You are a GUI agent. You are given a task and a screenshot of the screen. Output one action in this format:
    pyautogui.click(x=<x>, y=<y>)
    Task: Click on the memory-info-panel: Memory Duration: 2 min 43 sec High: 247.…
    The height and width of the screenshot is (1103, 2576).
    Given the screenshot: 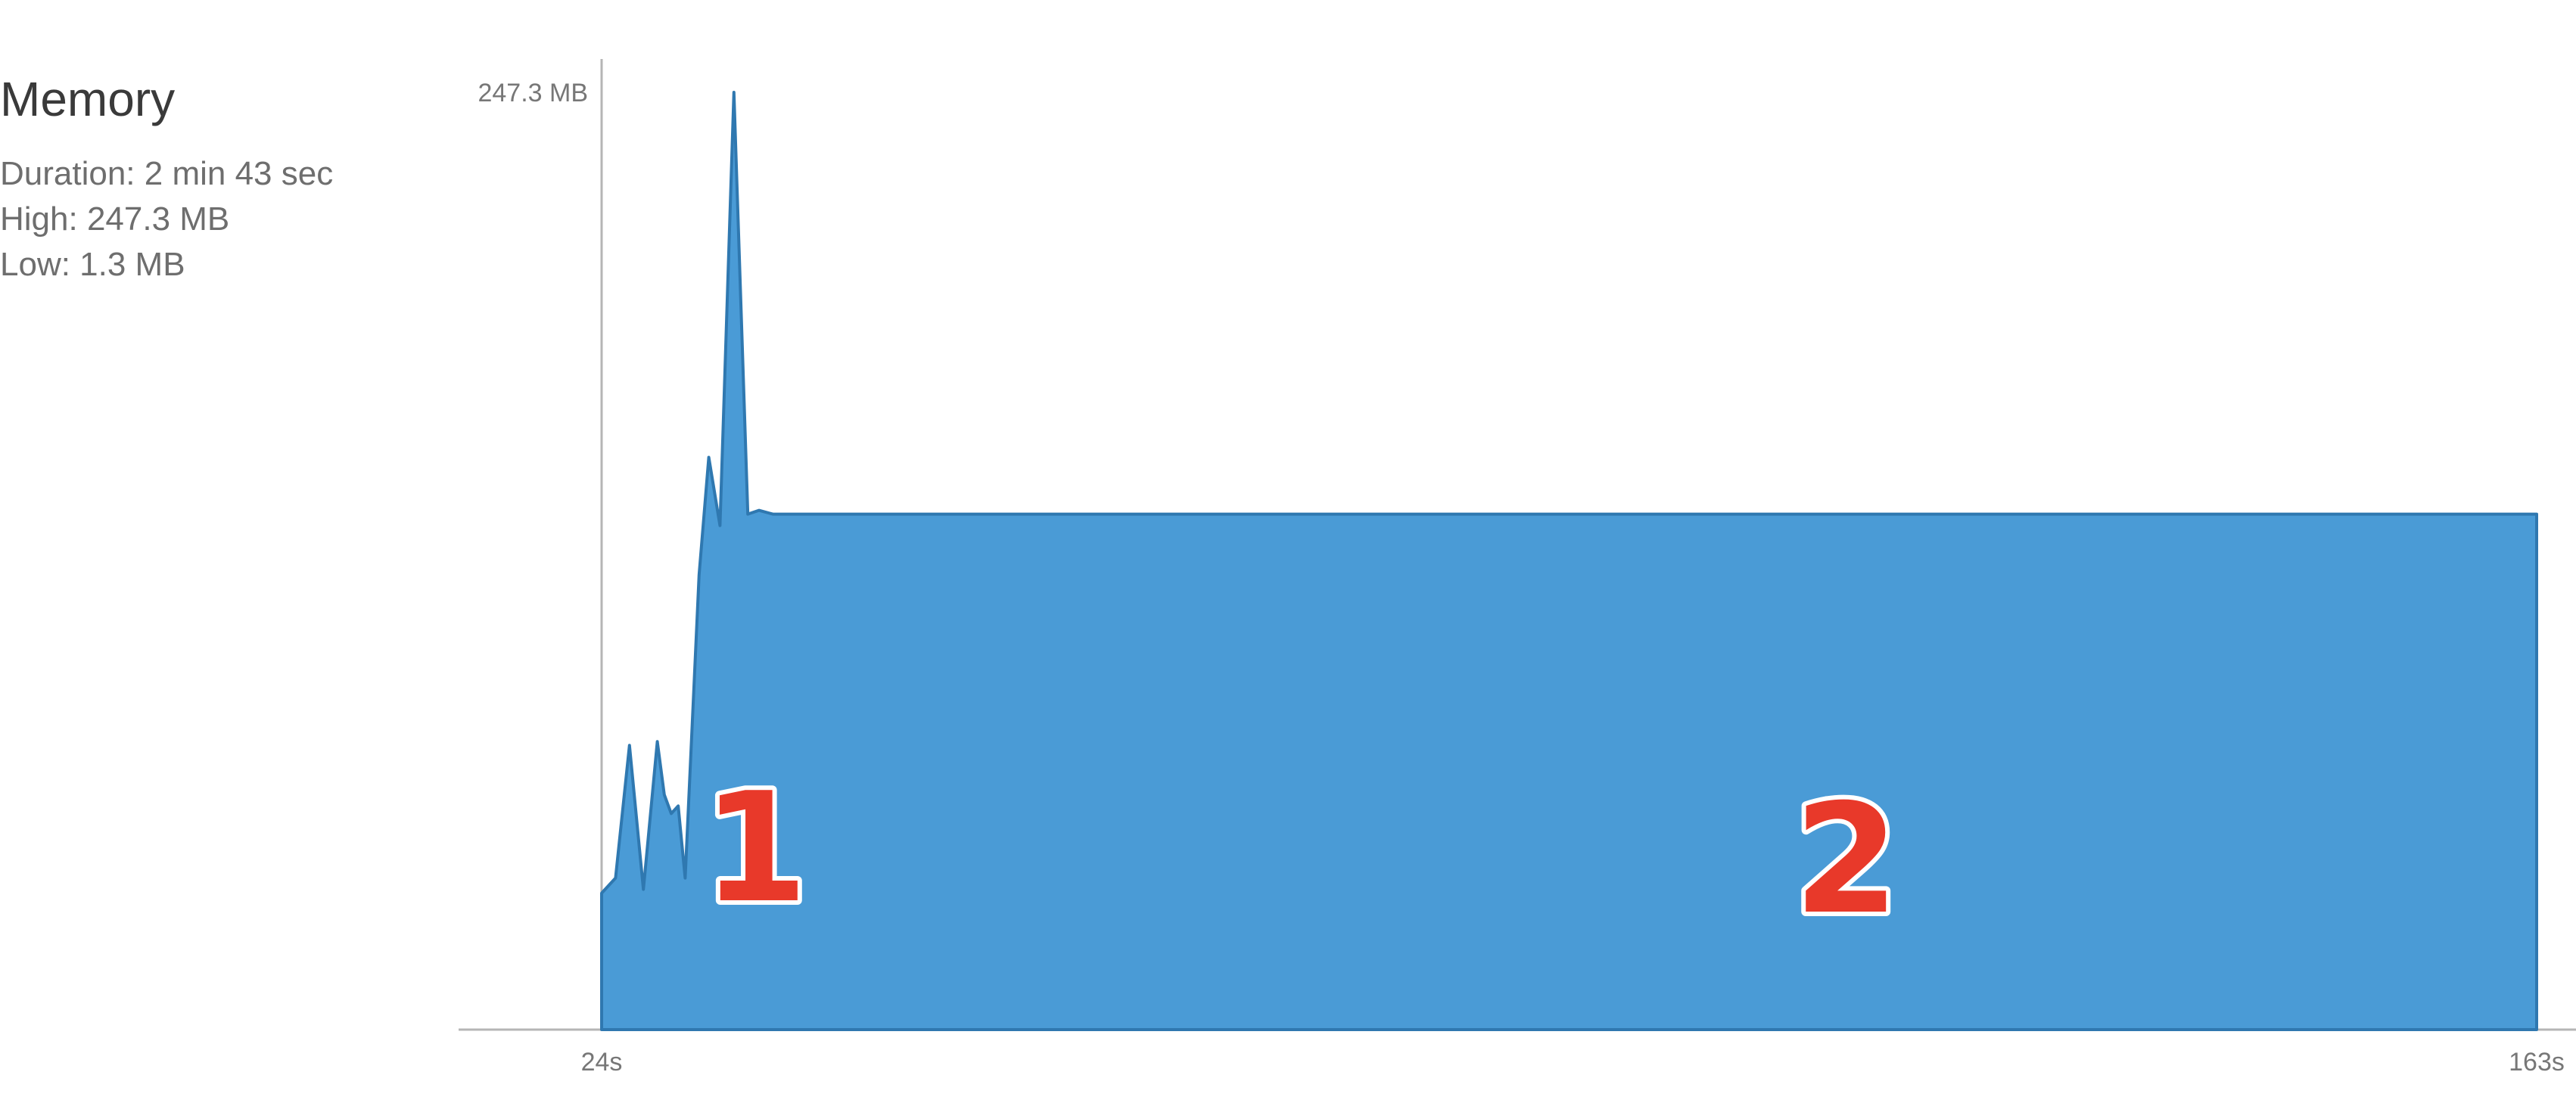 What is the action you would take?
    pyautogui.click(x=212, y=180)
    